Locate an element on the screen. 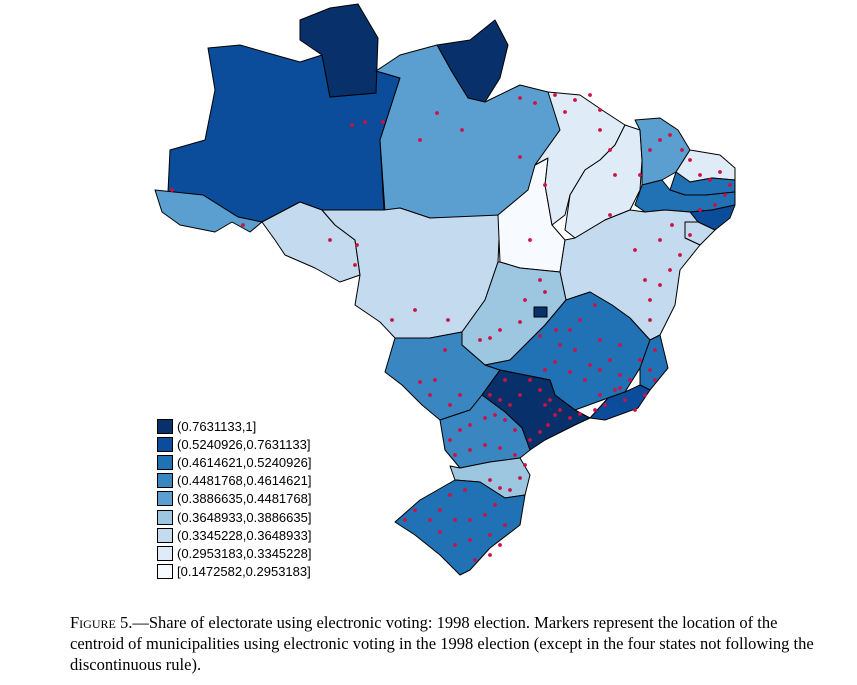 The height and width of the screenshot is (685, 857). legend-item: (0.3886635,0.4481768] is located at coordinates (267, 499).